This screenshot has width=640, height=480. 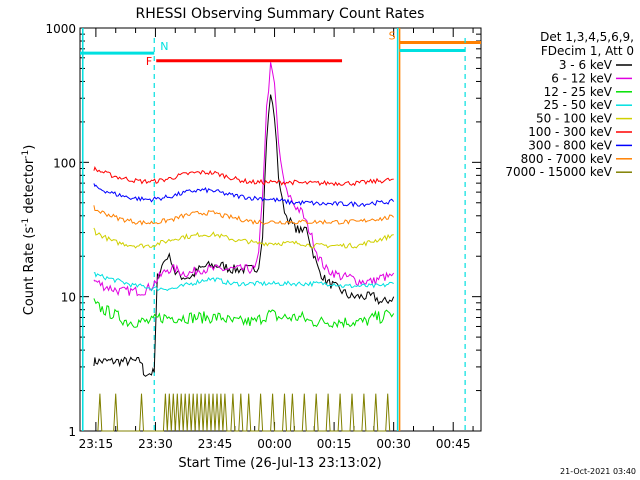 I want to click on x-tick-label: 23:30, so click(x=155, y=444).